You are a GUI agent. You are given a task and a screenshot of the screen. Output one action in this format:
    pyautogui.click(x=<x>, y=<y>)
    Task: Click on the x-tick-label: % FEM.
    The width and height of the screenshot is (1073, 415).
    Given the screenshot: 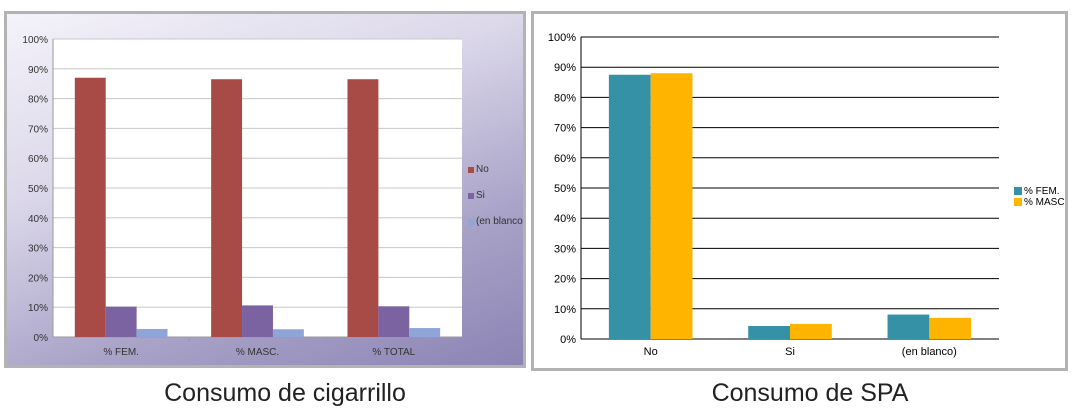 What is the action you would take?
    pyautogui.click(x=121, y=352)
    